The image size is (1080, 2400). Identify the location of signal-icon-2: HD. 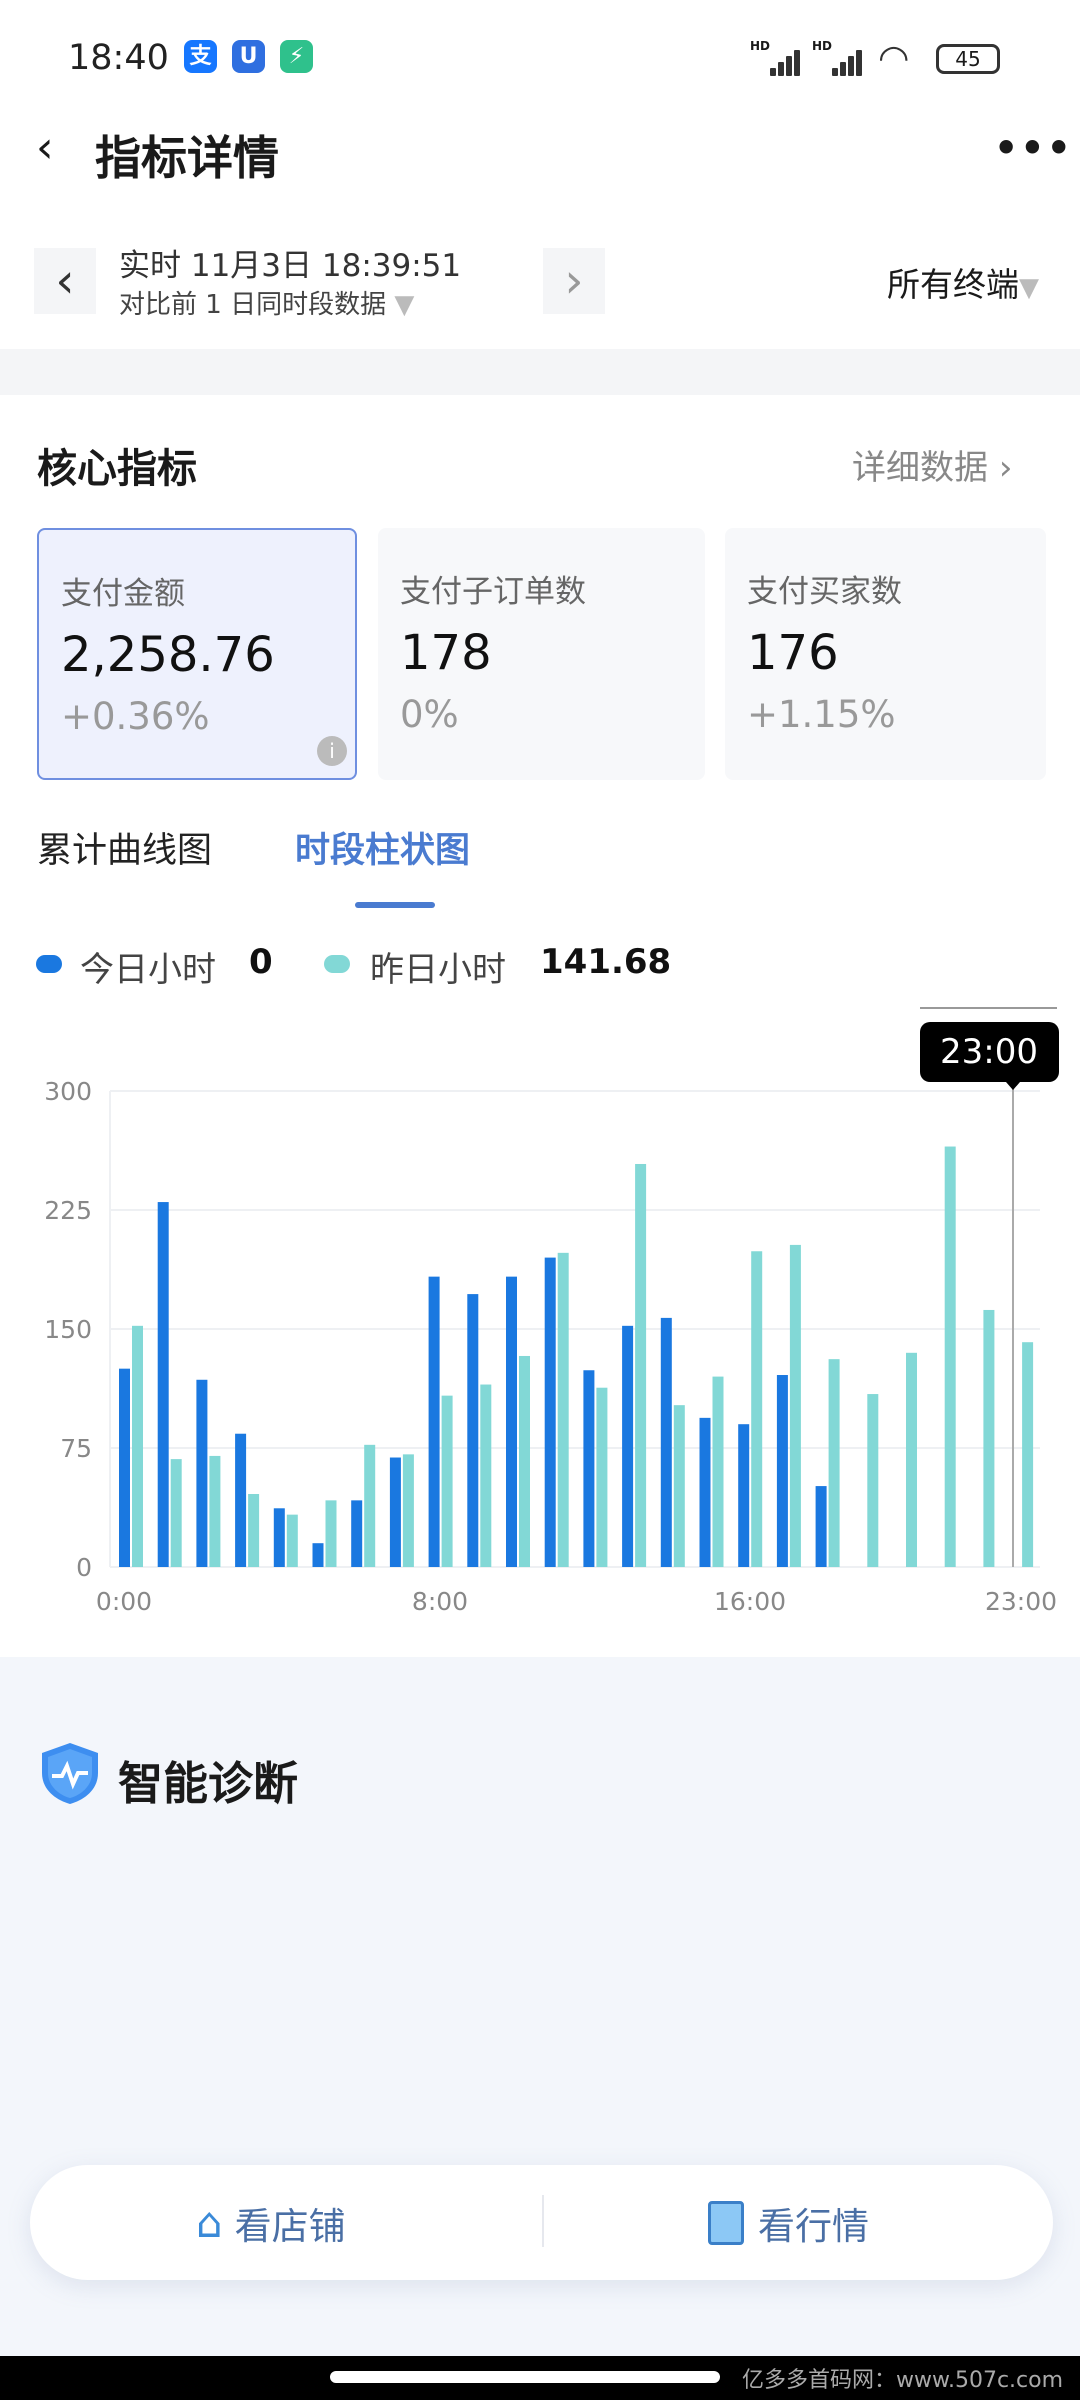
(839, 58).